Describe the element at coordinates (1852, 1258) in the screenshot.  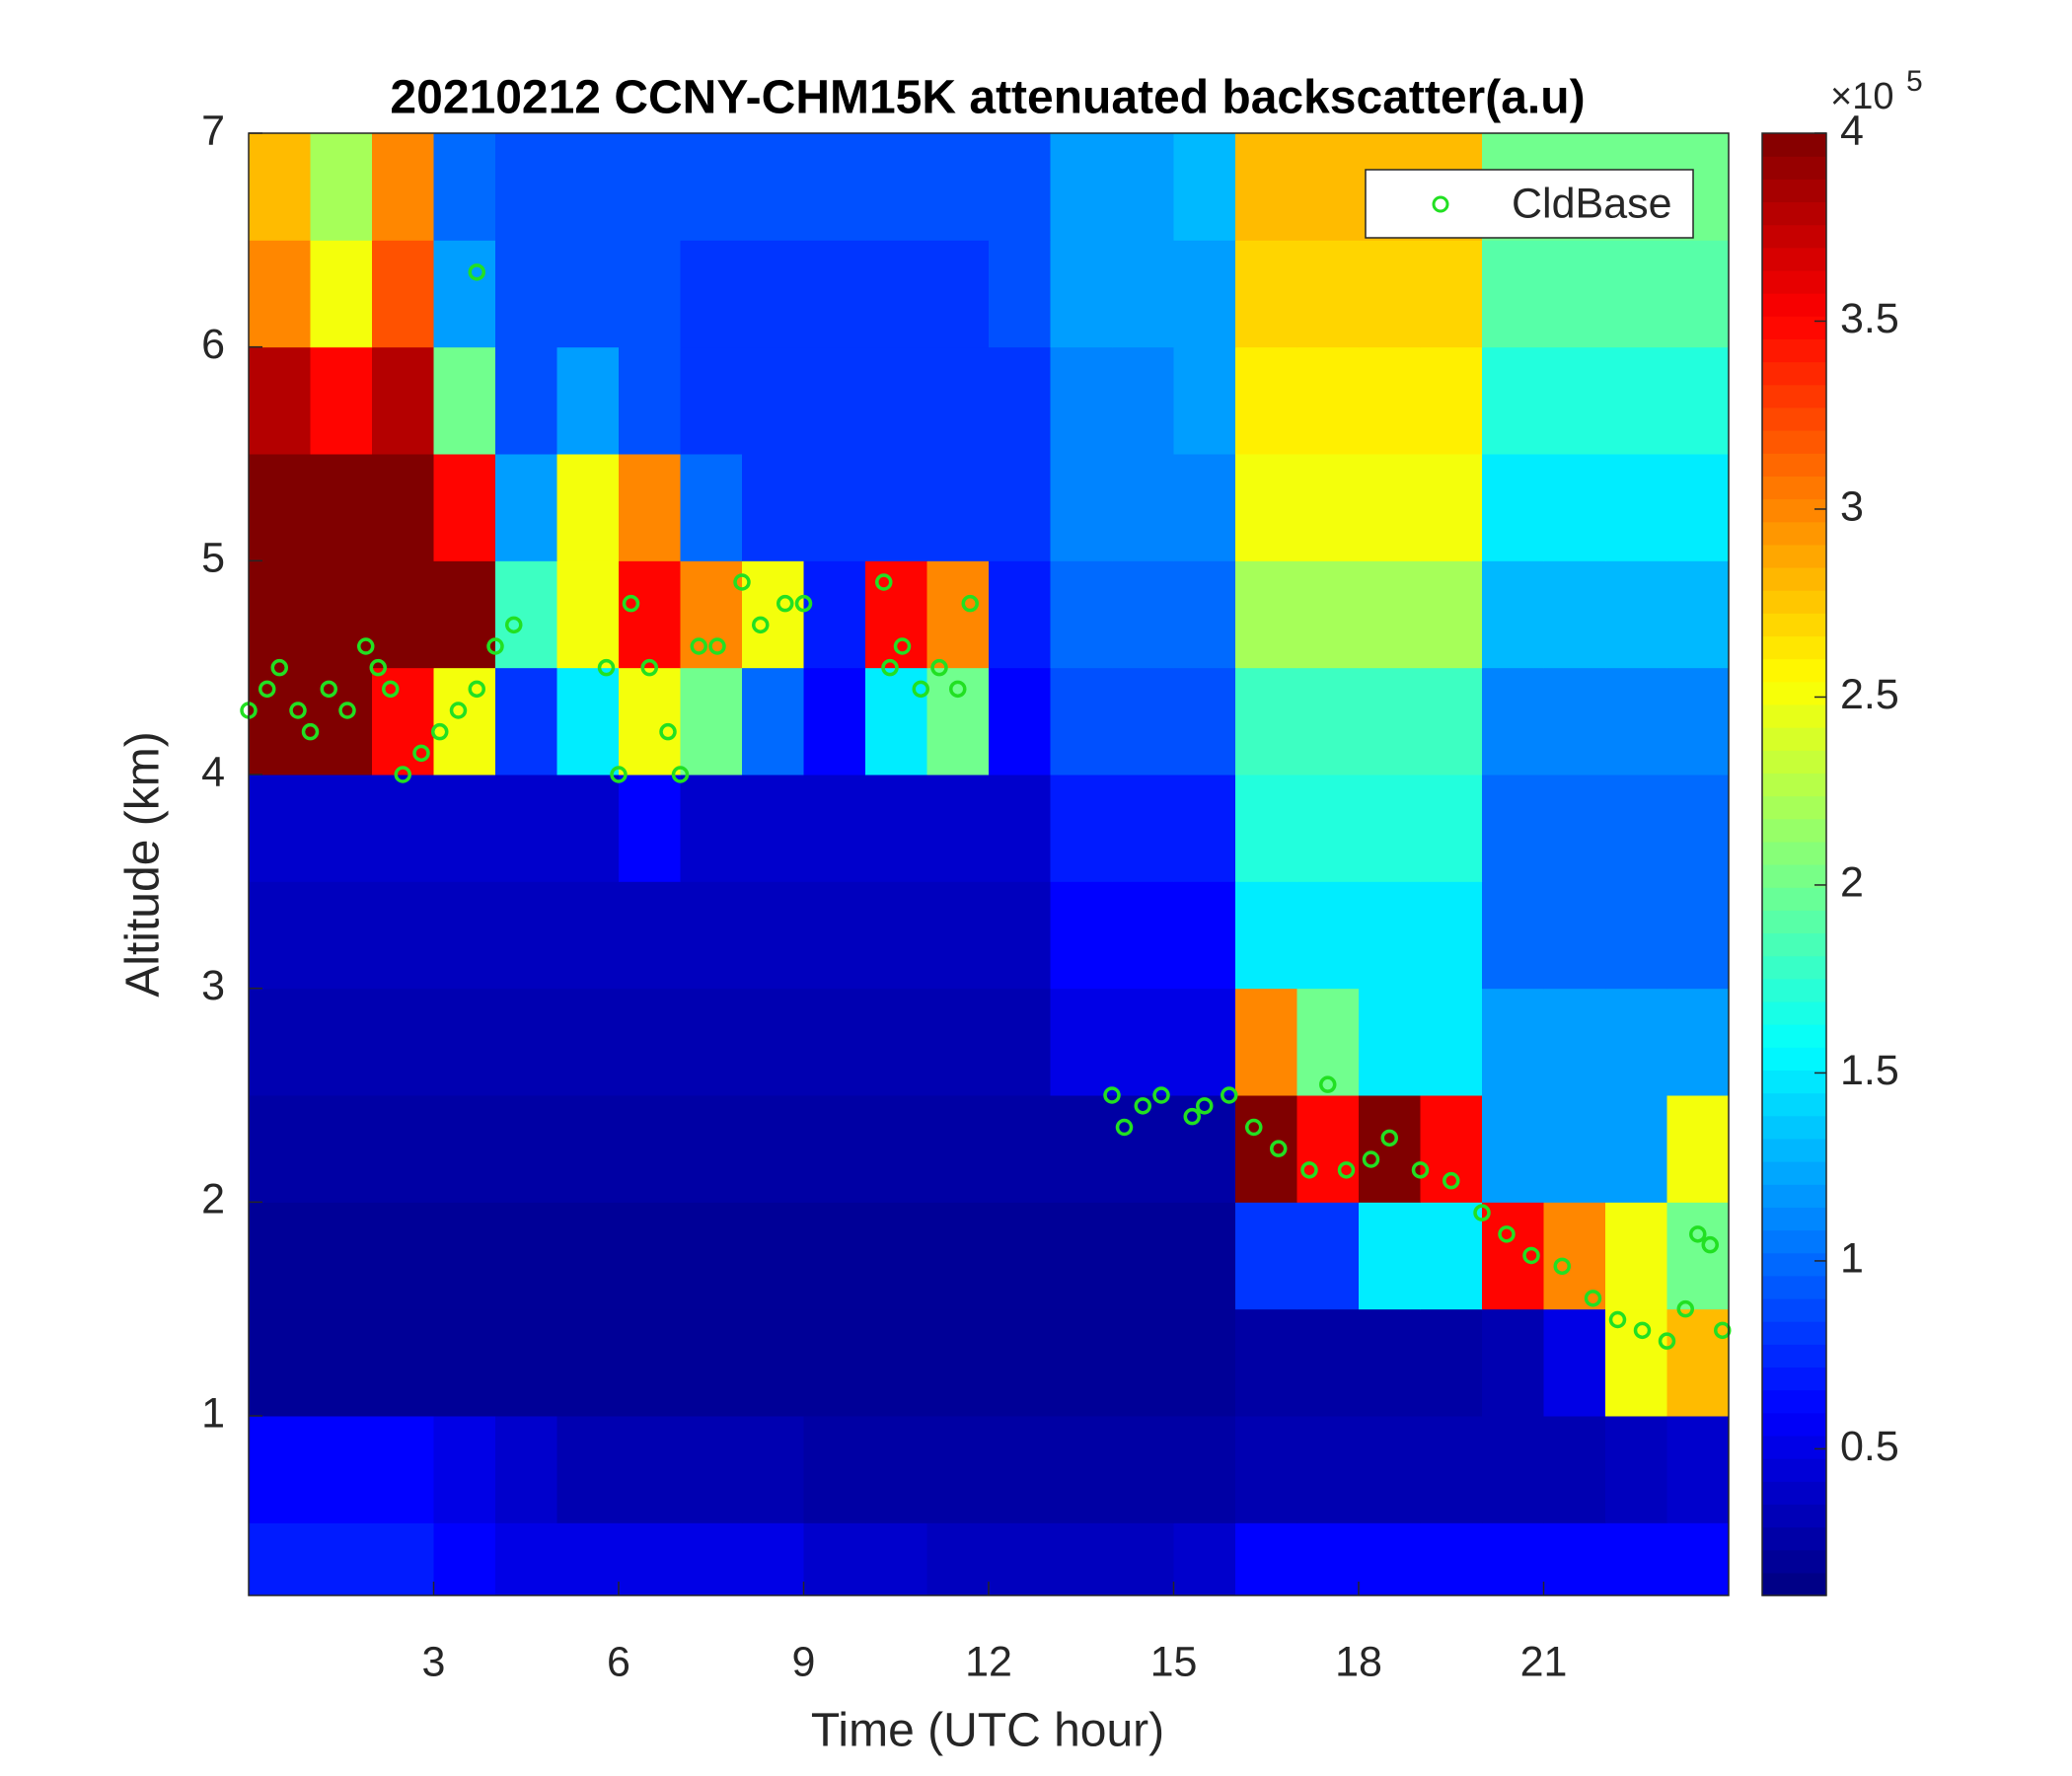
I see `colorbar-tick-label: 1` at that location.